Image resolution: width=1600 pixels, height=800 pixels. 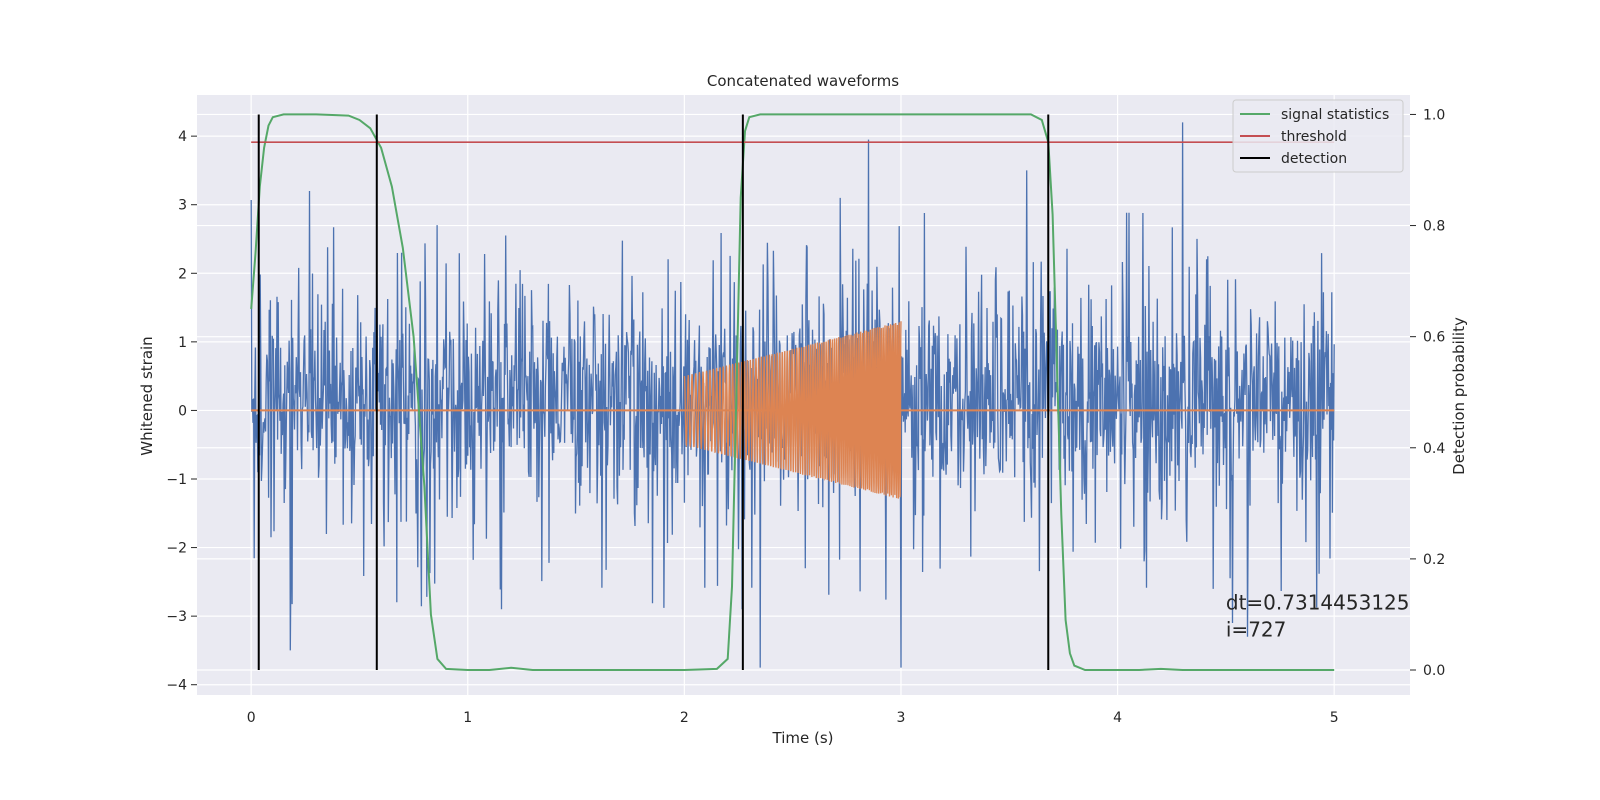 I want to click on y2-tick-label: 0.4, so click(x=1434, y=449).